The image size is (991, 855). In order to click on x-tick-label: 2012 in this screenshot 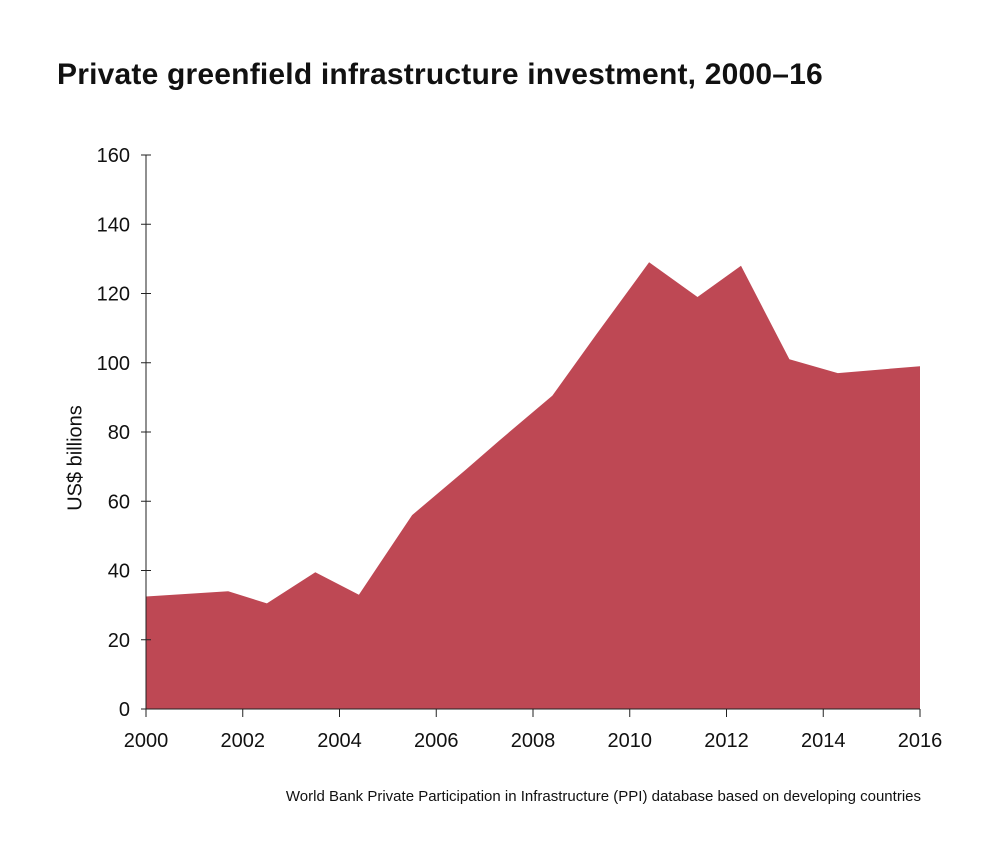, I will do `click(726, 741)`.